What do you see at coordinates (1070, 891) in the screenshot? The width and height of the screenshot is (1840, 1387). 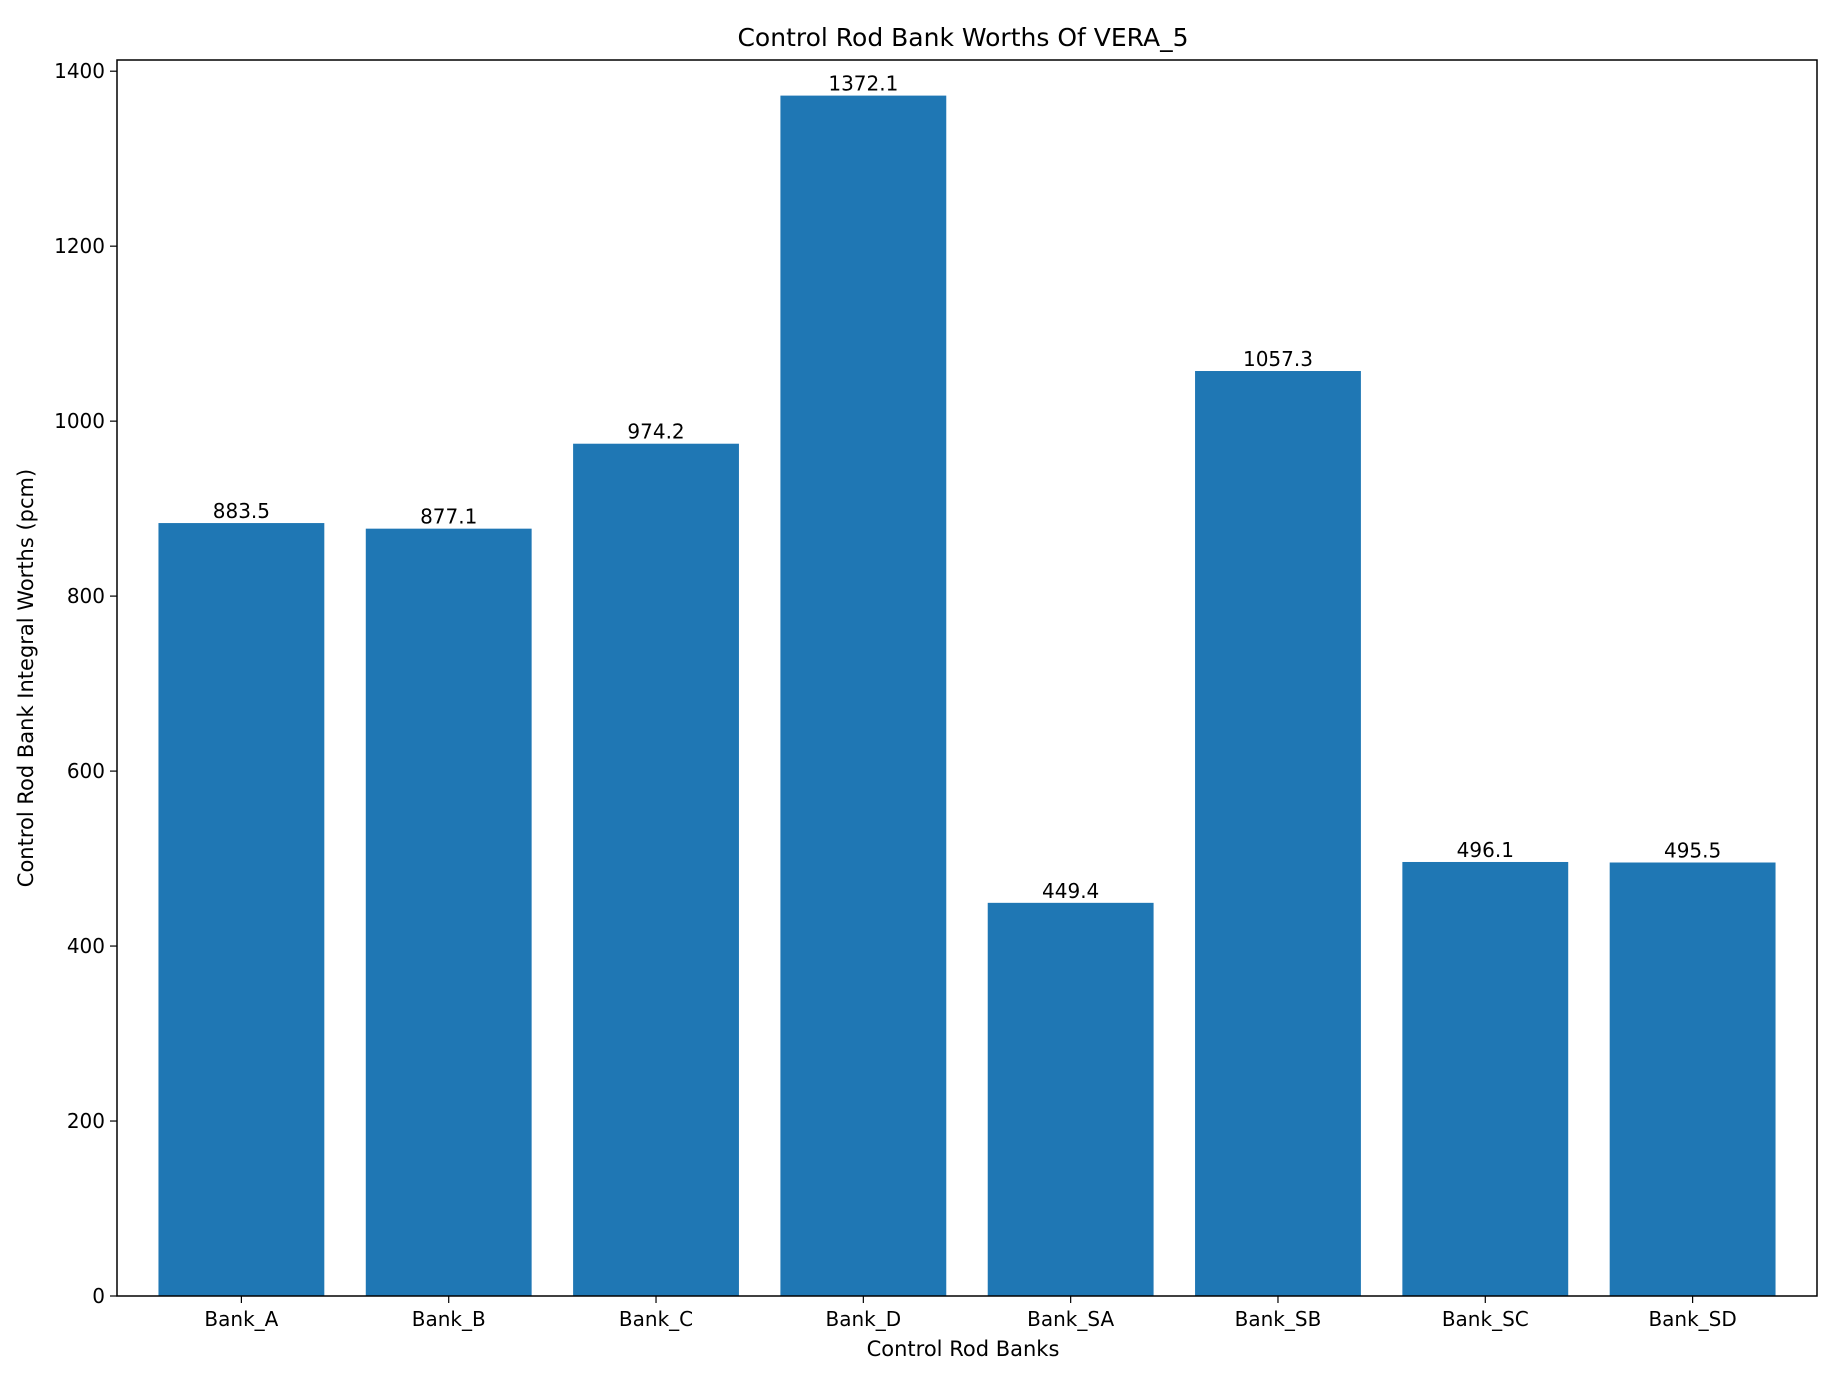 I see `bar-value-label: 449.4` at bounding box center [1070, 891].